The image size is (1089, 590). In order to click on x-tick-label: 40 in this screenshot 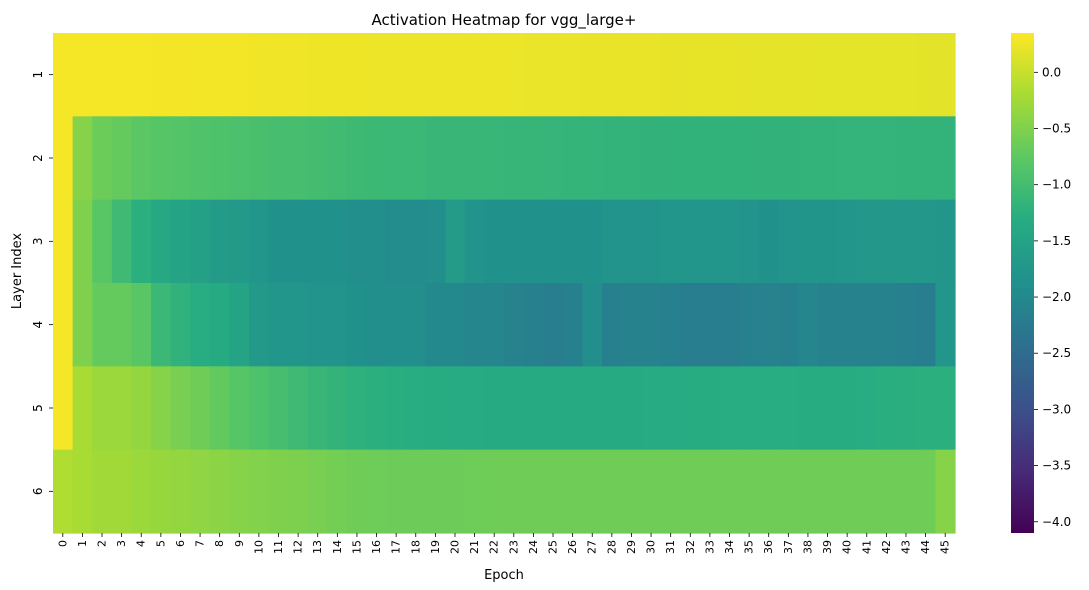, I will do `click(847, 547)`.